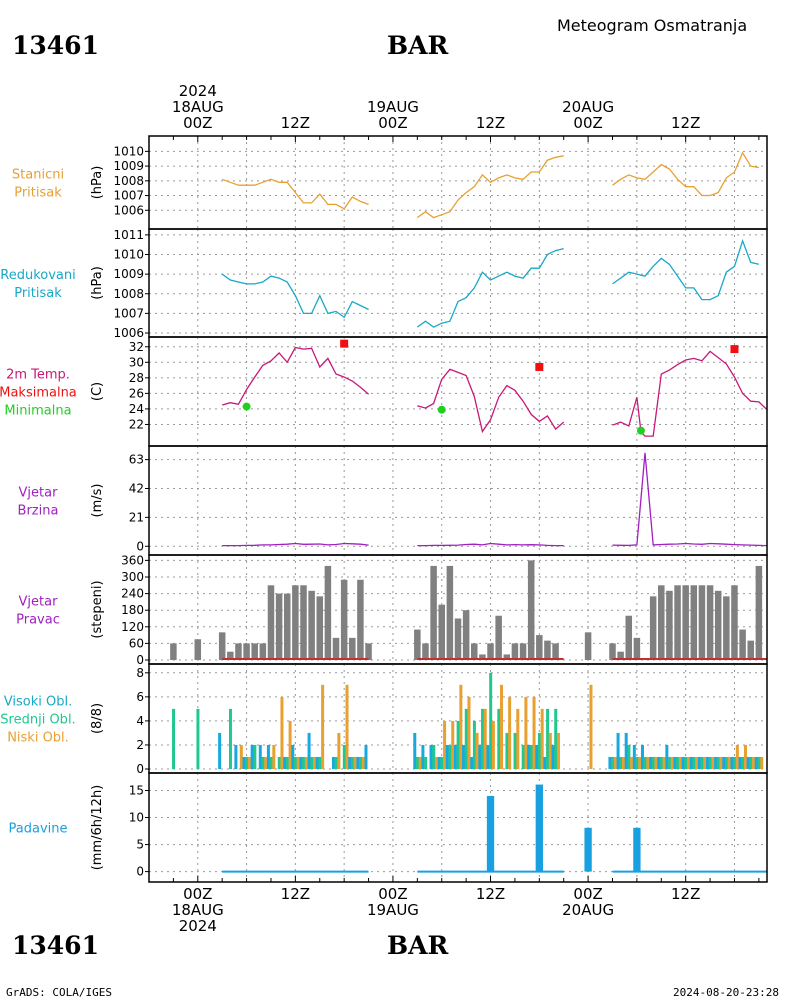 The height and width of the screenshot is (1000, 800). Describe the element at coordinates (97, 501) in the screenshot. I see `y-axis-label: (m/s)` at that location.